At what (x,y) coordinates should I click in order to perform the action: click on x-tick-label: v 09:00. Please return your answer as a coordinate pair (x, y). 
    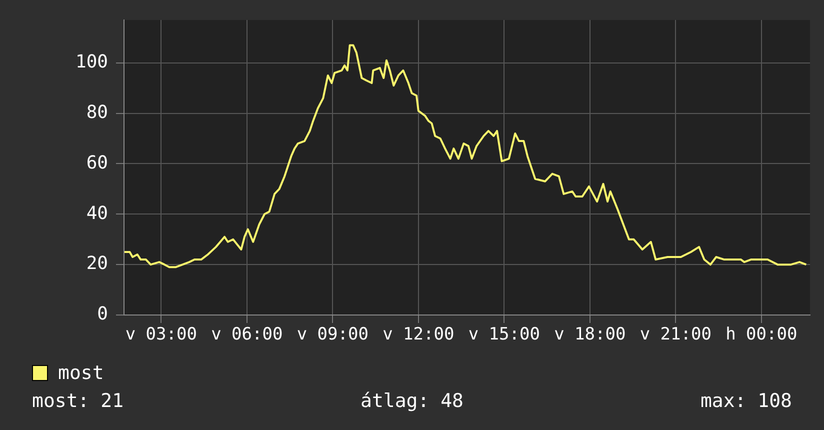
    Looking at the image, I should click on (332, 334).